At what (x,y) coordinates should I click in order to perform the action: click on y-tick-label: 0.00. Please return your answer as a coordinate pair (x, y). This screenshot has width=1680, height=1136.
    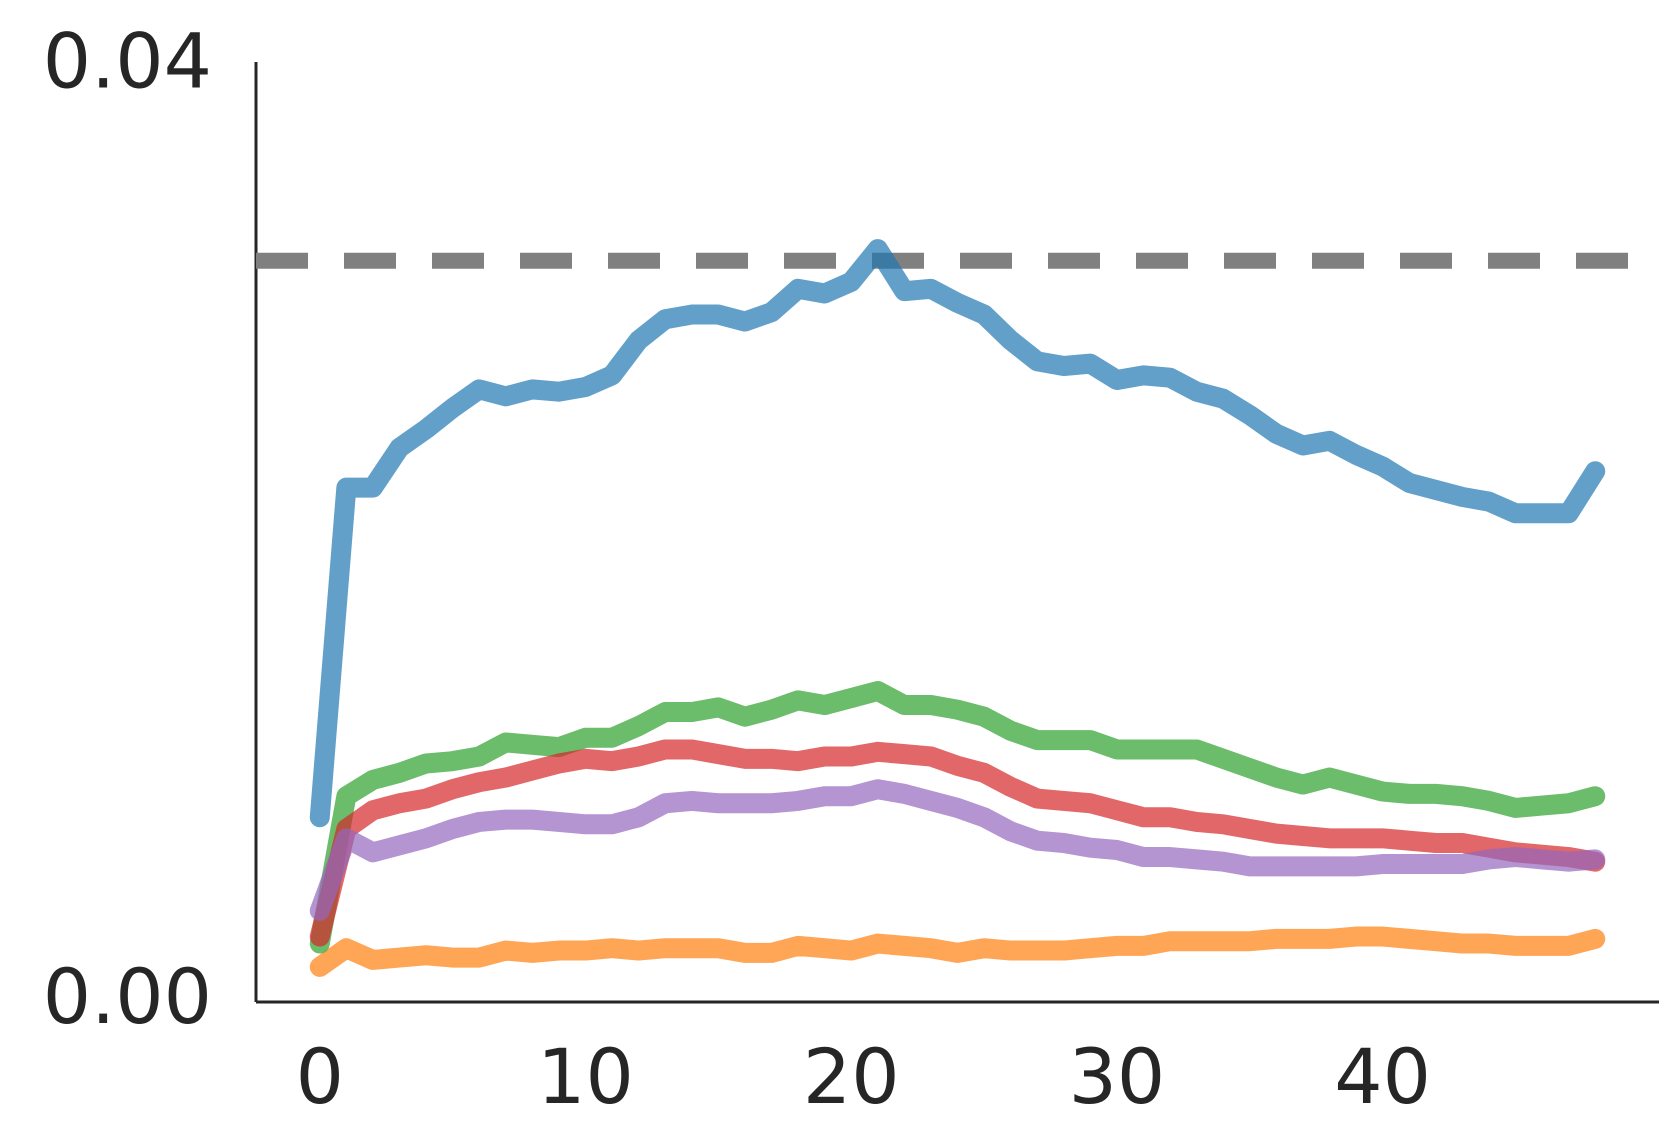
    Looking at the image, I should click on (127, 996).